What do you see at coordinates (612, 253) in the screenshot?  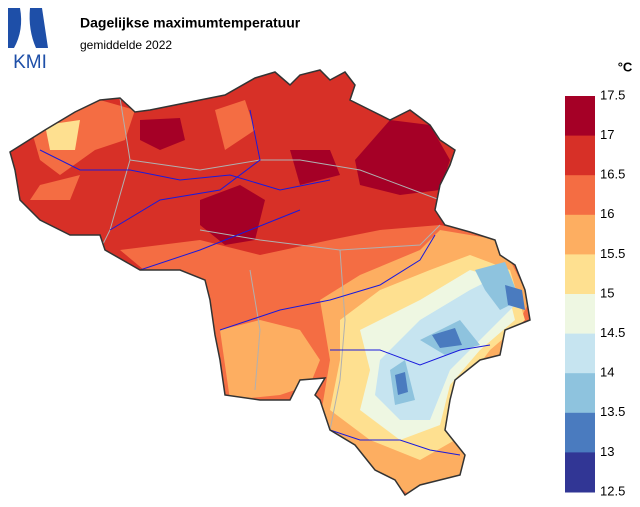 I see `legend-tick-label: 15.5` at bounding box center [612, 253].